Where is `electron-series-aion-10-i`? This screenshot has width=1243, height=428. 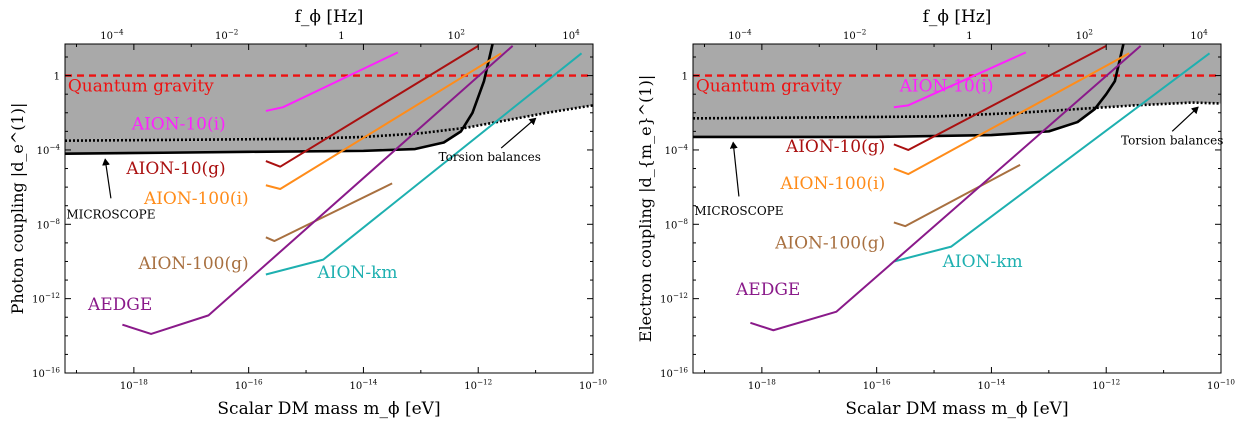 electron-series-aion-10-i is located at coordinates (960, 80).